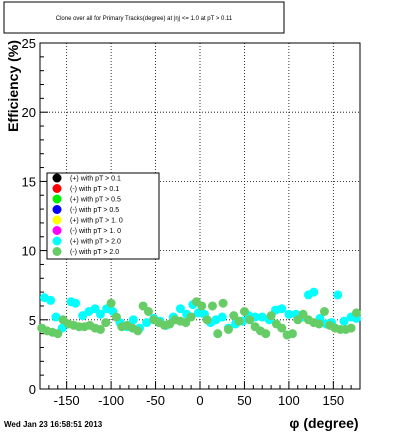  Describe the element at coordinates (155, 400) in the screenshot. I see `x-tick-label: -50` at that location.